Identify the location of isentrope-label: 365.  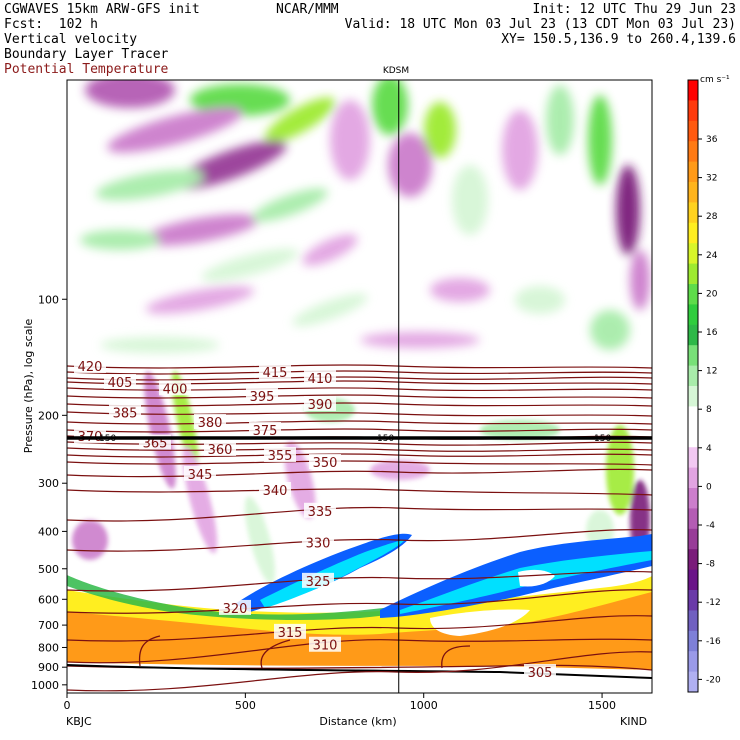
(155, 444).